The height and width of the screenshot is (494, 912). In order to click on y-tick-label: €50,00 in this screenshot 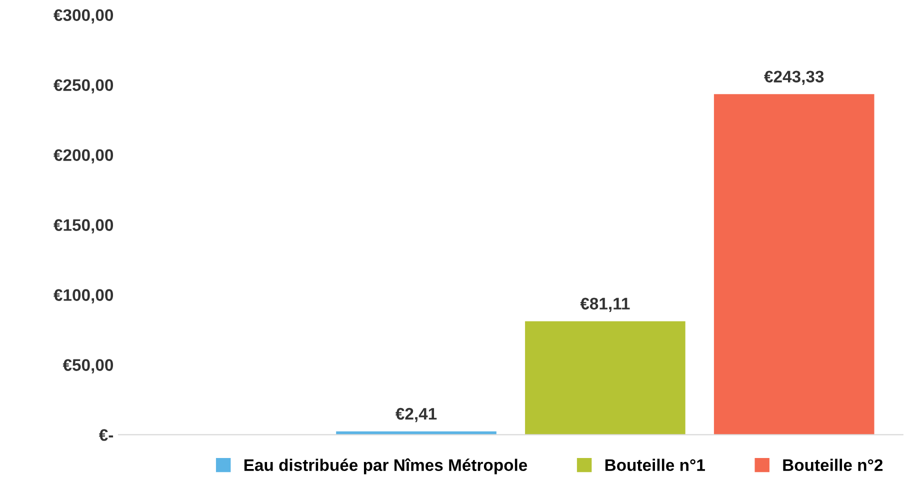, I will do `click(88, 366)`.